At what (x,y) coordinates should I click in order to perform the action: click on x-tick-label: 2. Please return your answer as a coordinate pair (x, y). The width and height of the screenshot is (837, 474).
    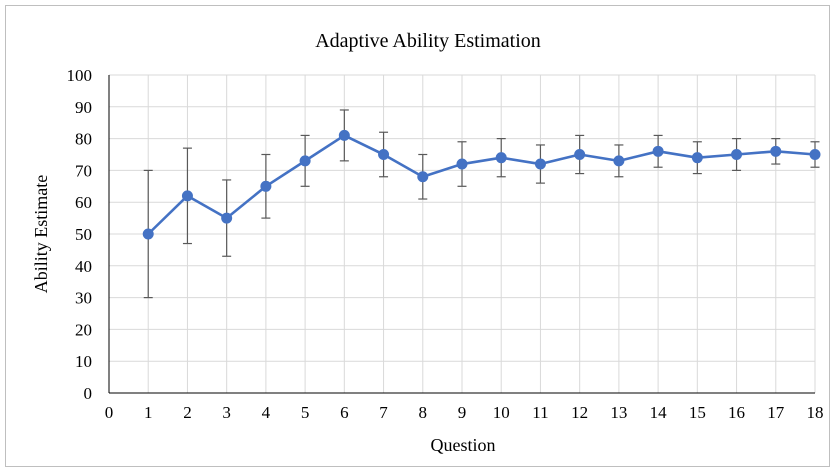
    Looking at the image, I should click on (187, 412).